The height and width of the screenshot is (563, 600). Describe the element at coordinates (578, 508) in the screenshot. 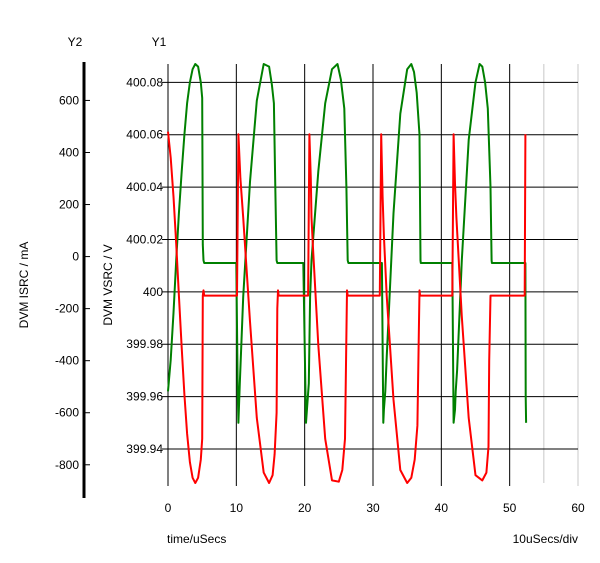

I see `x-tick-label-60: 60` at that location.